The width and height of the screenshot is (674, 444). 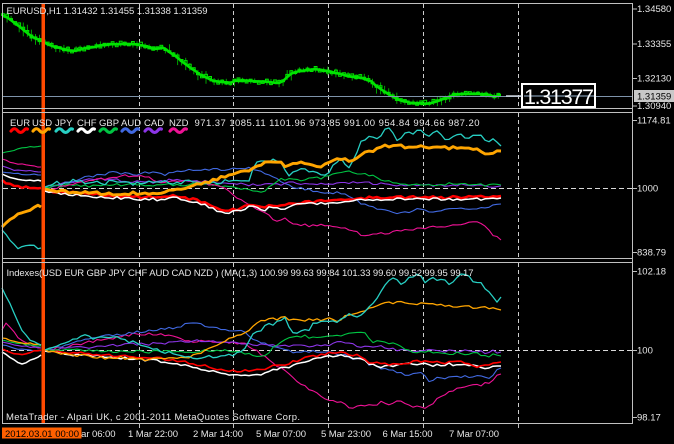 What do you see at coordinates (154, 123) in the screenshot?
I see `svg-text: CAD` at bounding box center [154, 123].